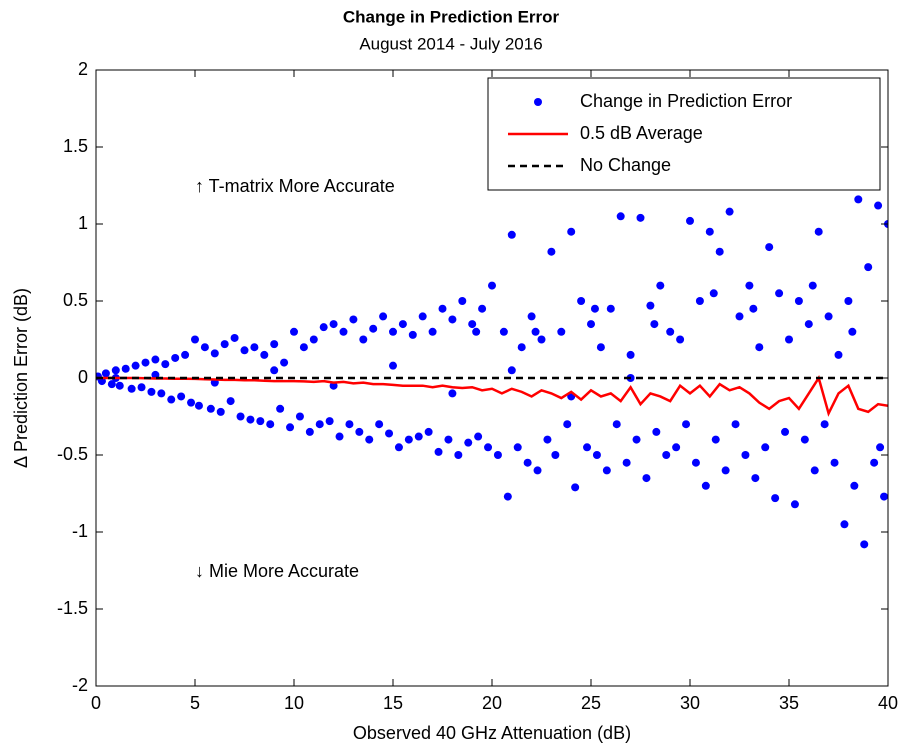 Image resolution: width=902 pixels, height=751 pixels. What do you see at coordinates (21, 378) in the screenshot?
I see `y-axis-label: Δ Prediction Error (dB)` at bounding box center [21, 378].